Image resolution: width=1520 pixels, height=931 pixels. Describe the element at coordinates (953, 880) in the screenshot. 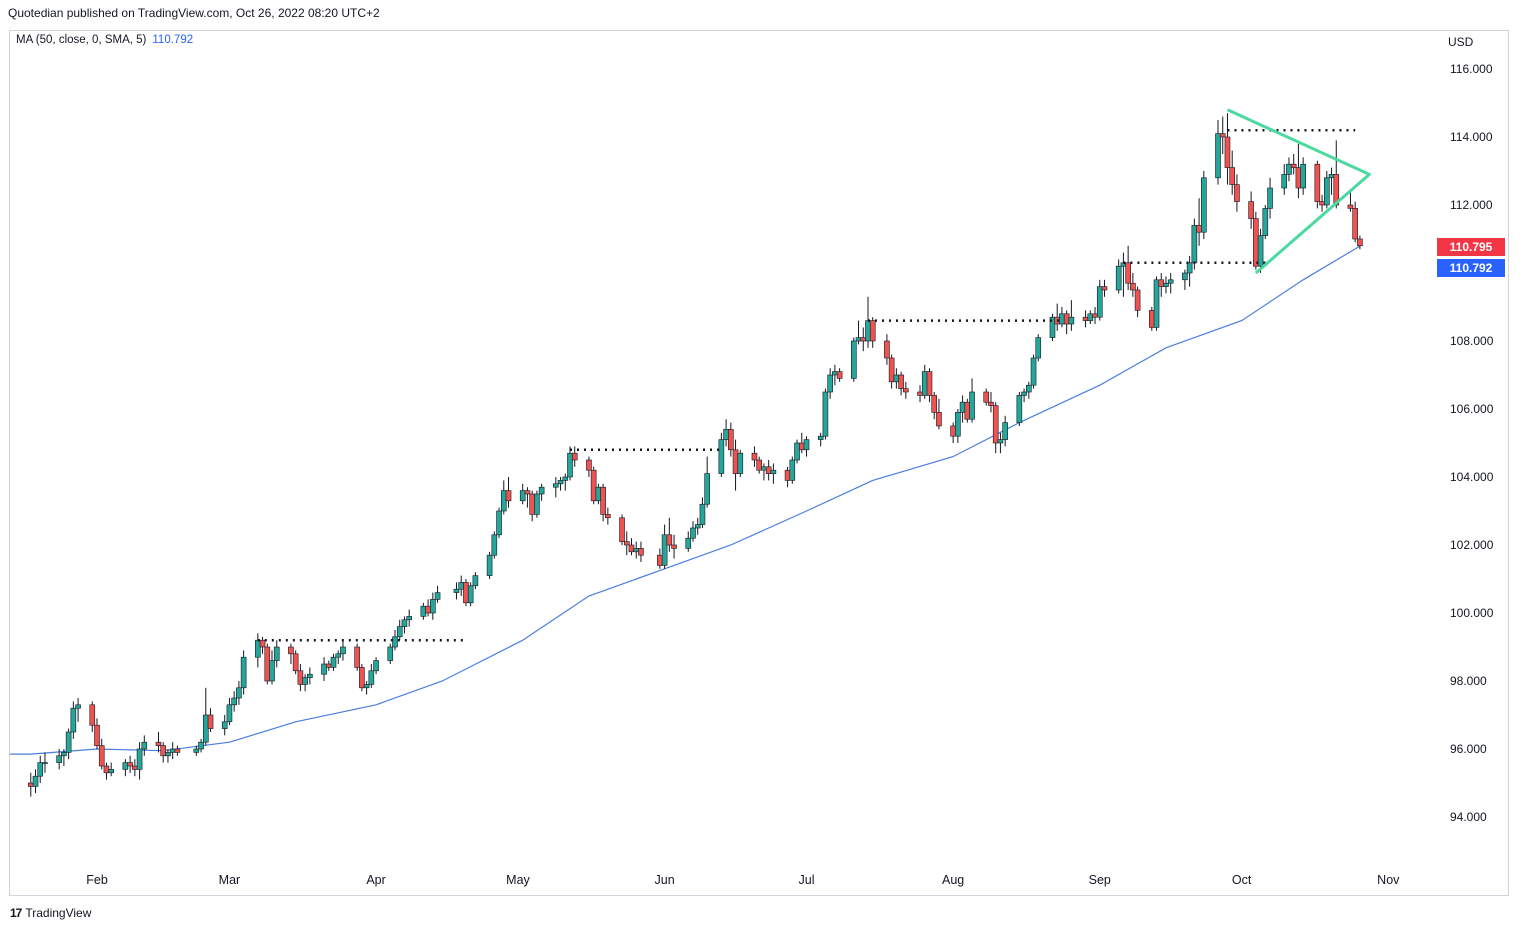

I see `time-tick-label: Aug` at that location.